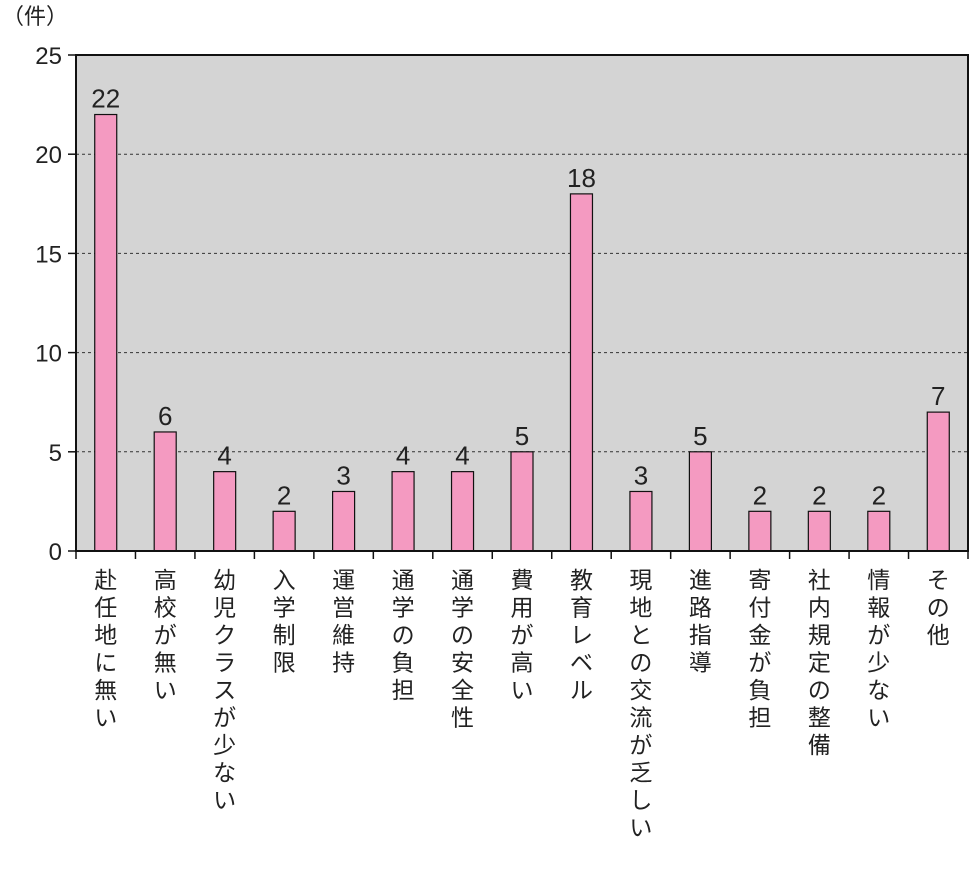  Describe the element at coordinates (55, 304) in the screenshot. I see `y-axis-ticks: 0 5 10 15 20 25` at that location.